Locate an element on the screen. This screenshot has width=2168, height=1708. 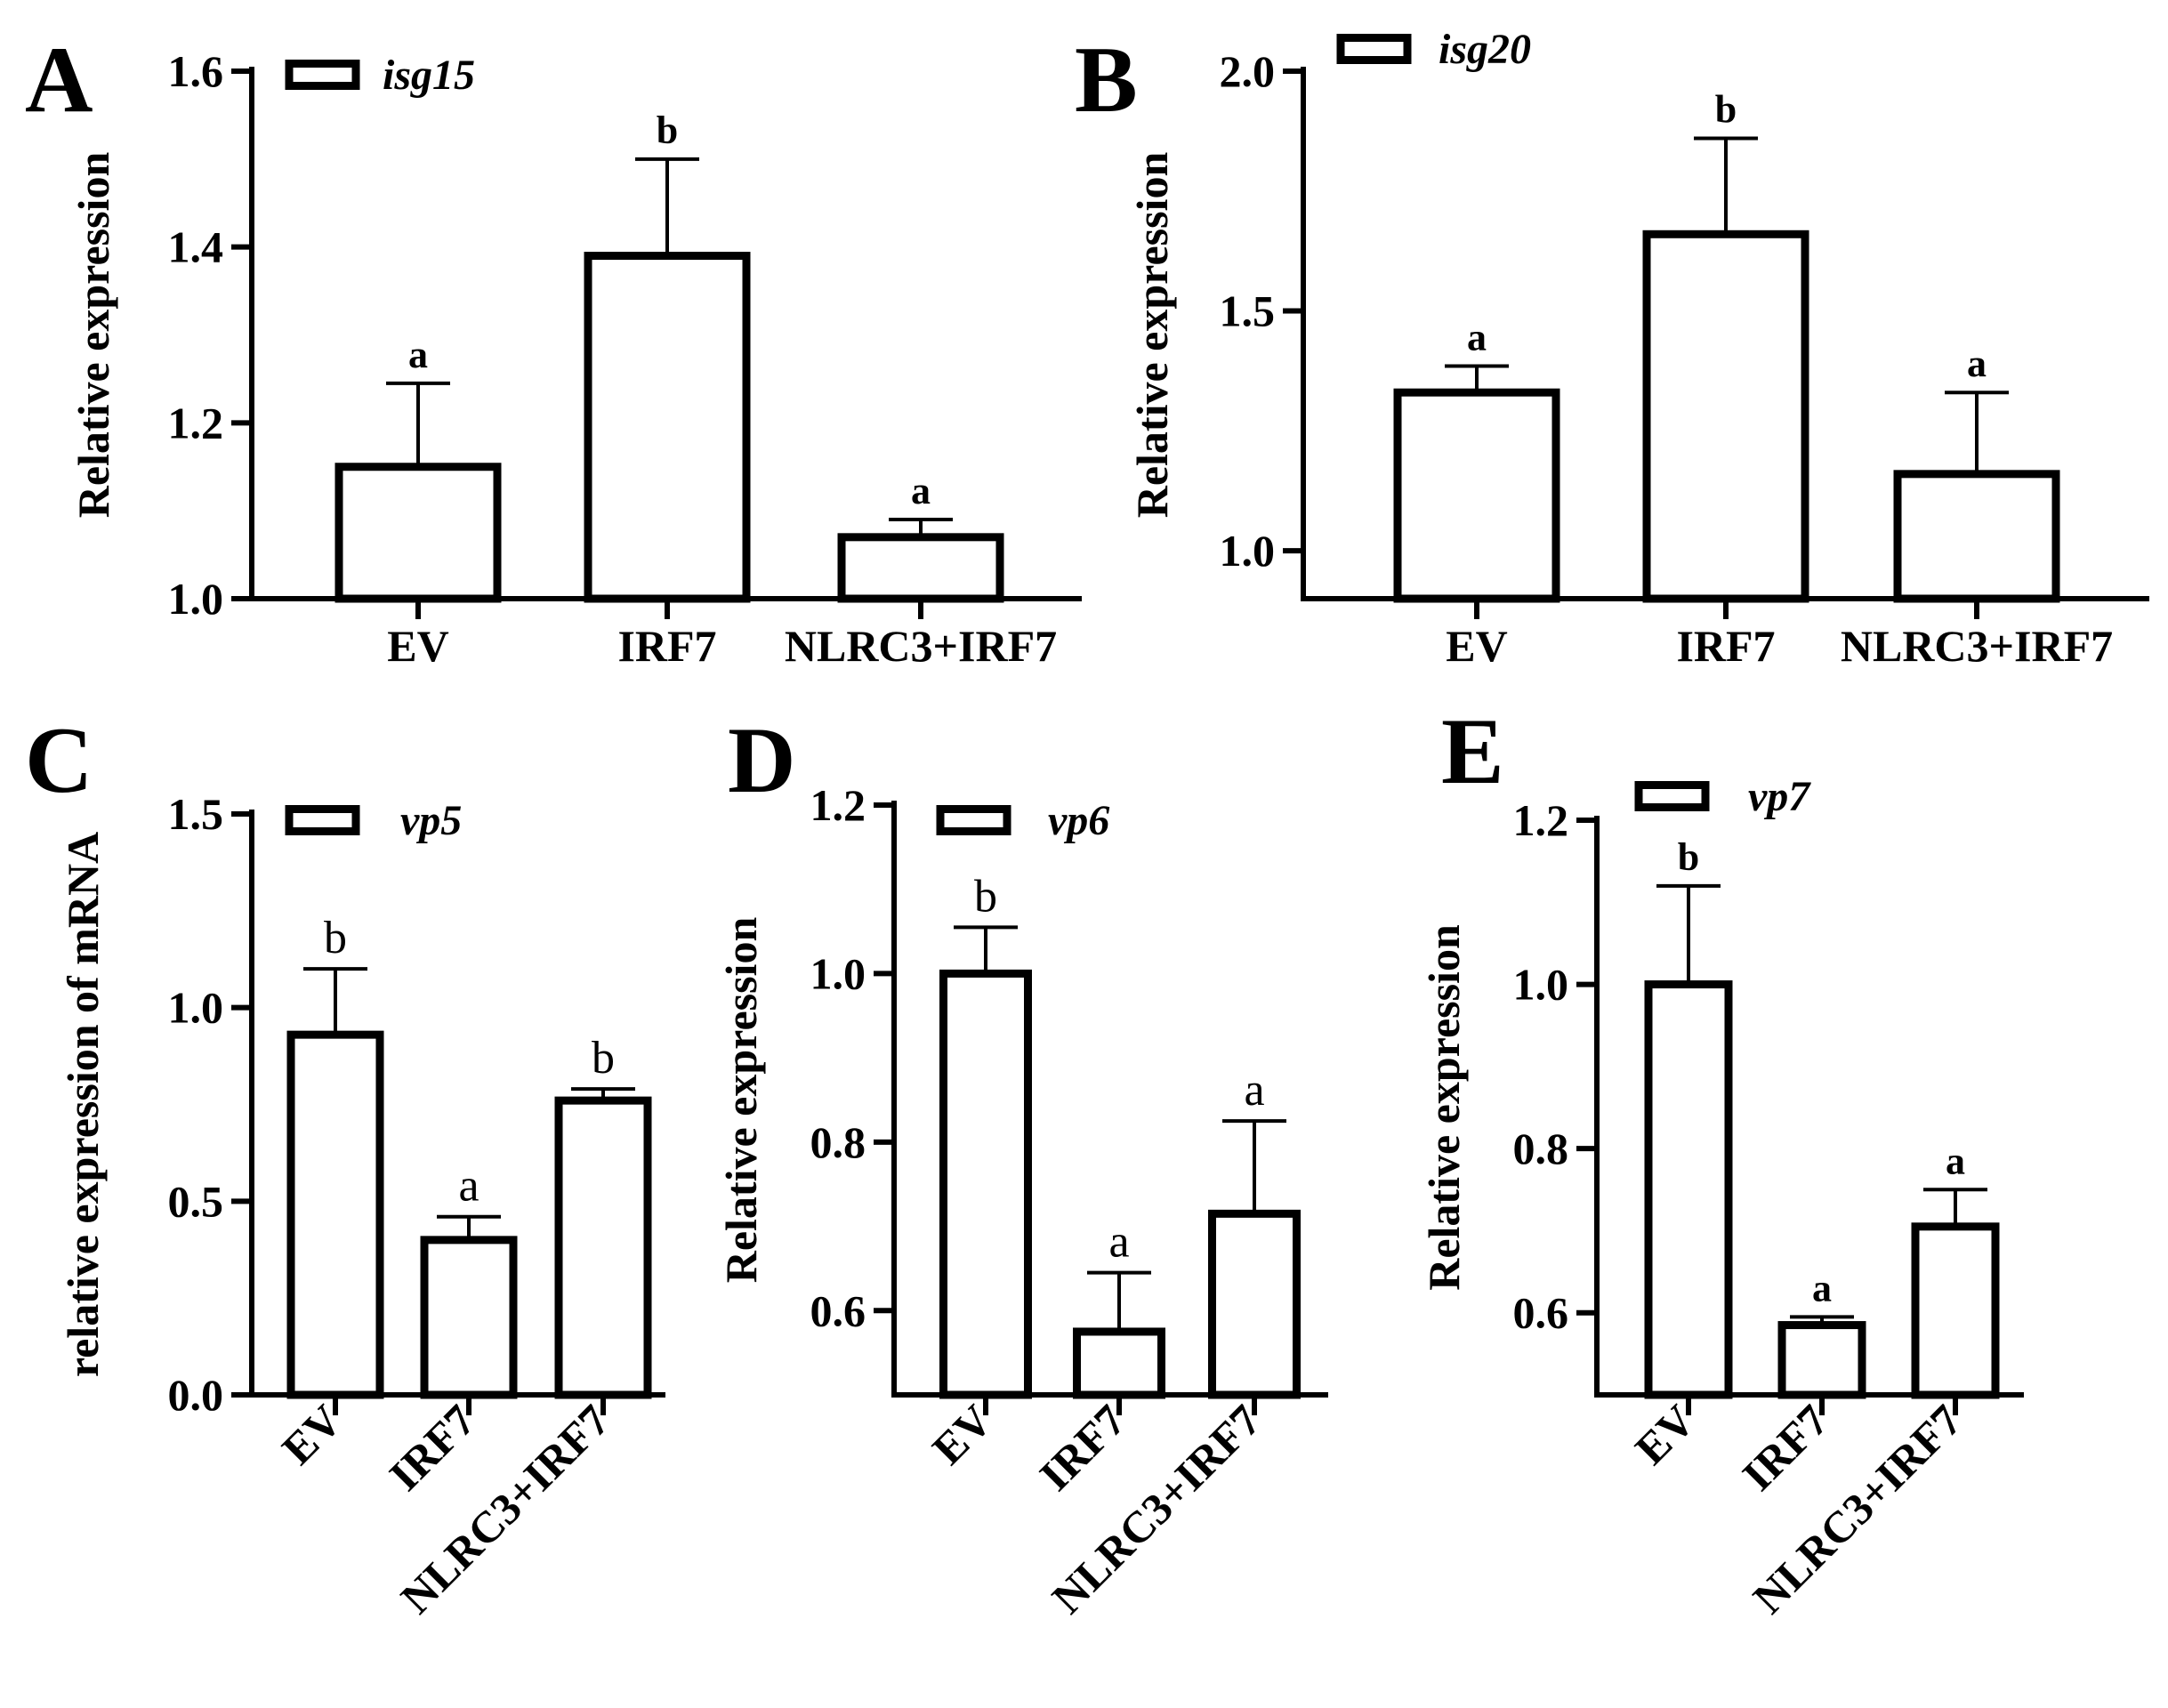
legend-label: isg15 is located at coordinates (429, 75).